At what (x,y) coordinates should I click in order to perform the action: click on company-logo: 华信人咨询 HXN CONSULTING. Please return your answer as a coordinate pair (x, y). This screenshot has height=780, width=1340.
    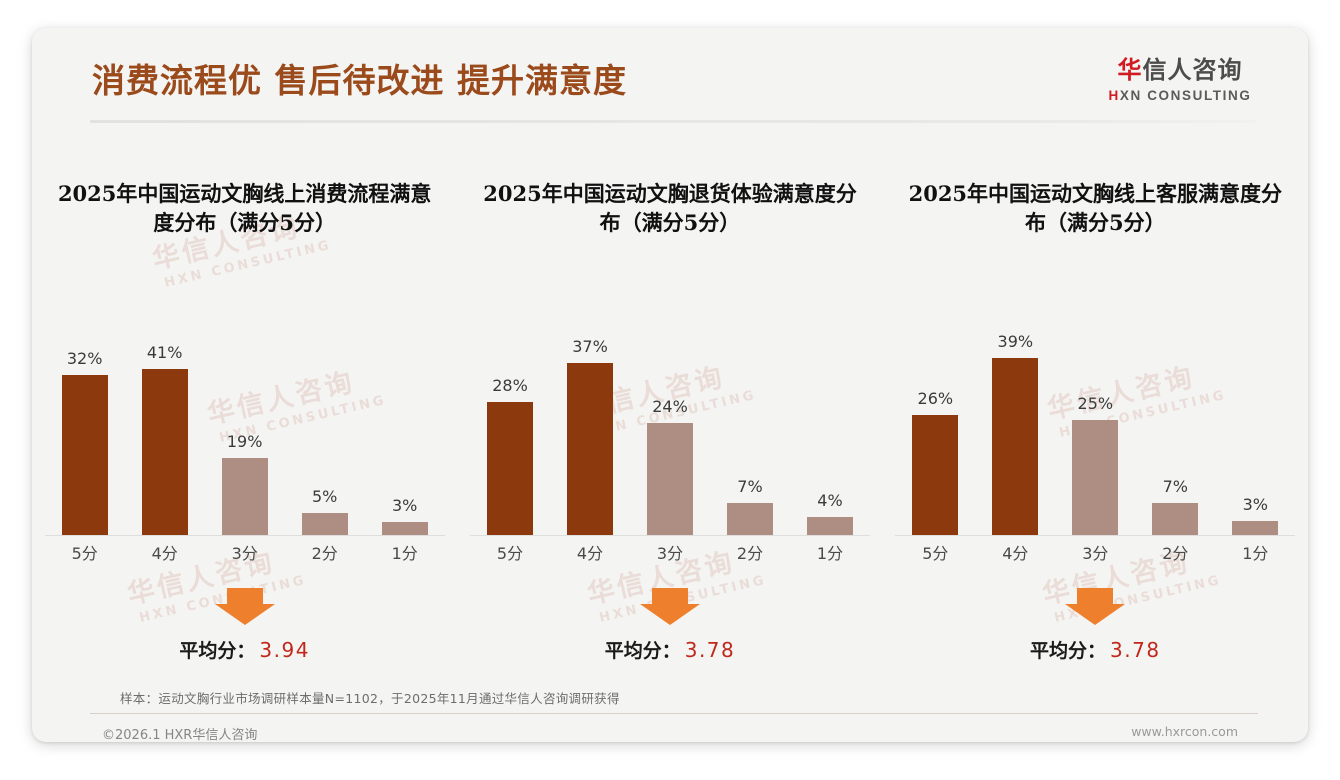
    Looking at the image, I should click on (1180, 76).